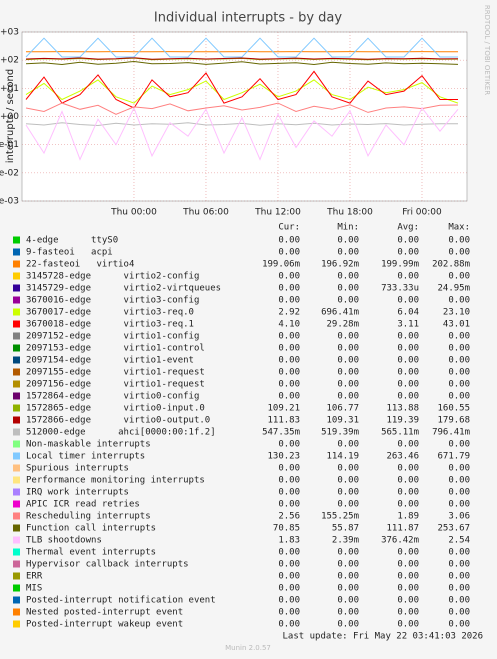  I want to click on legend-stat: 111.87, so click(402, 529).